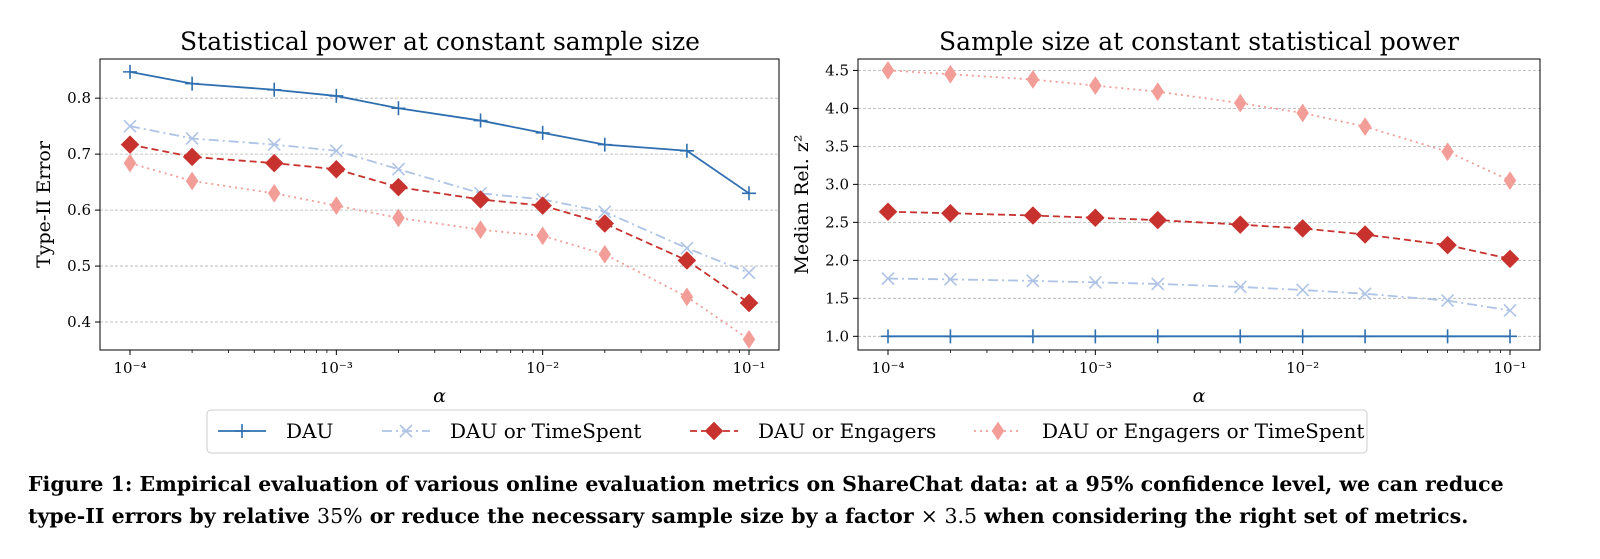  I want to click on y-tick-label: 4.0, so click(837, 108).